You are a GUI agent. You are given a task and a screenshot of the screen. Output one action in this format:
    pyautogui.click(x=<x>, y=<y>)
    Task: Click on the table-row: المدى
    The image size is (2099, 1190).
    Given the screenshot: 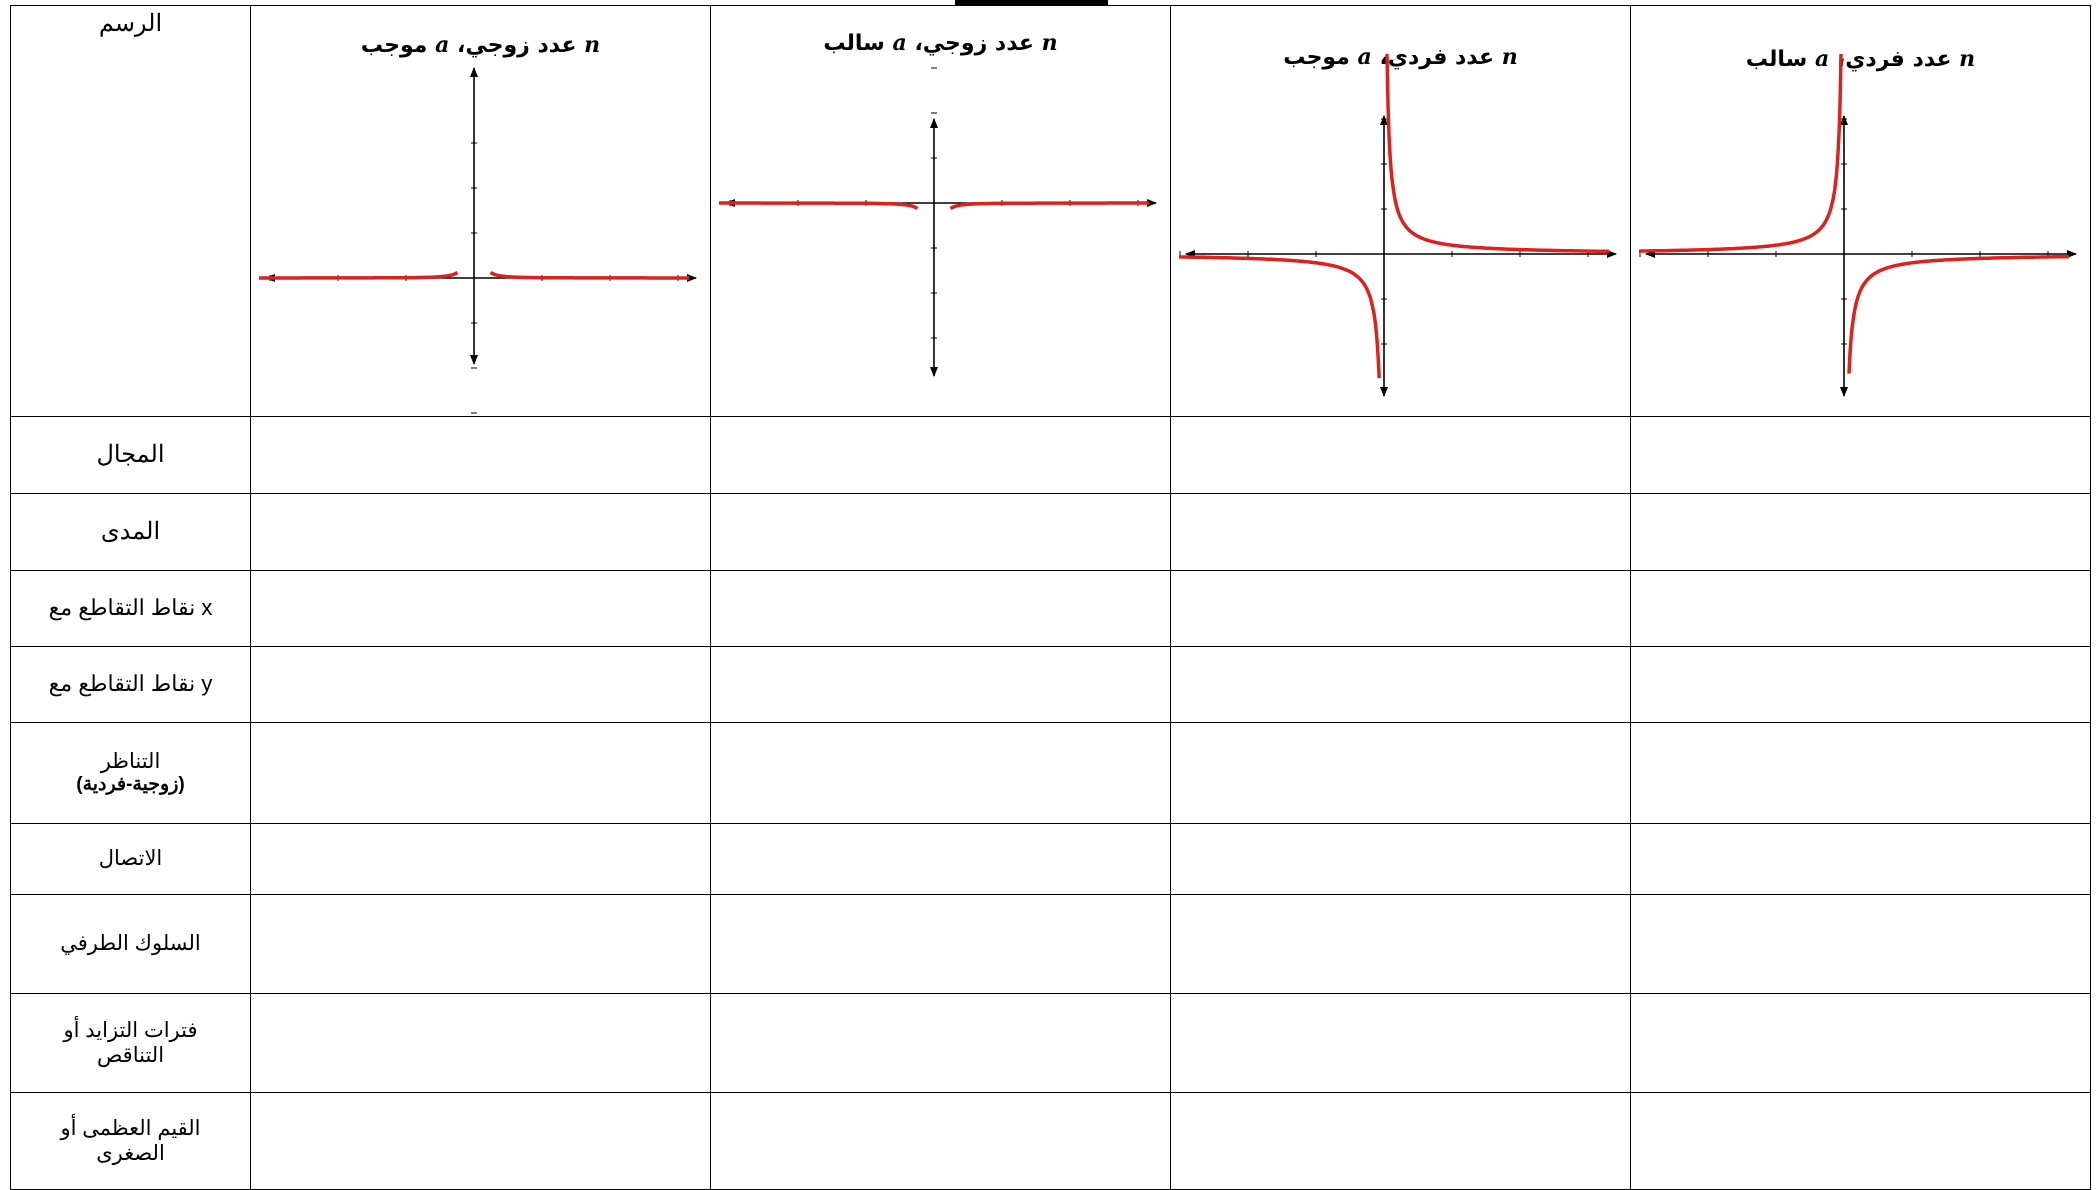 What is the action you would take?
    pyautogui.click(x=1050, y=532)
    